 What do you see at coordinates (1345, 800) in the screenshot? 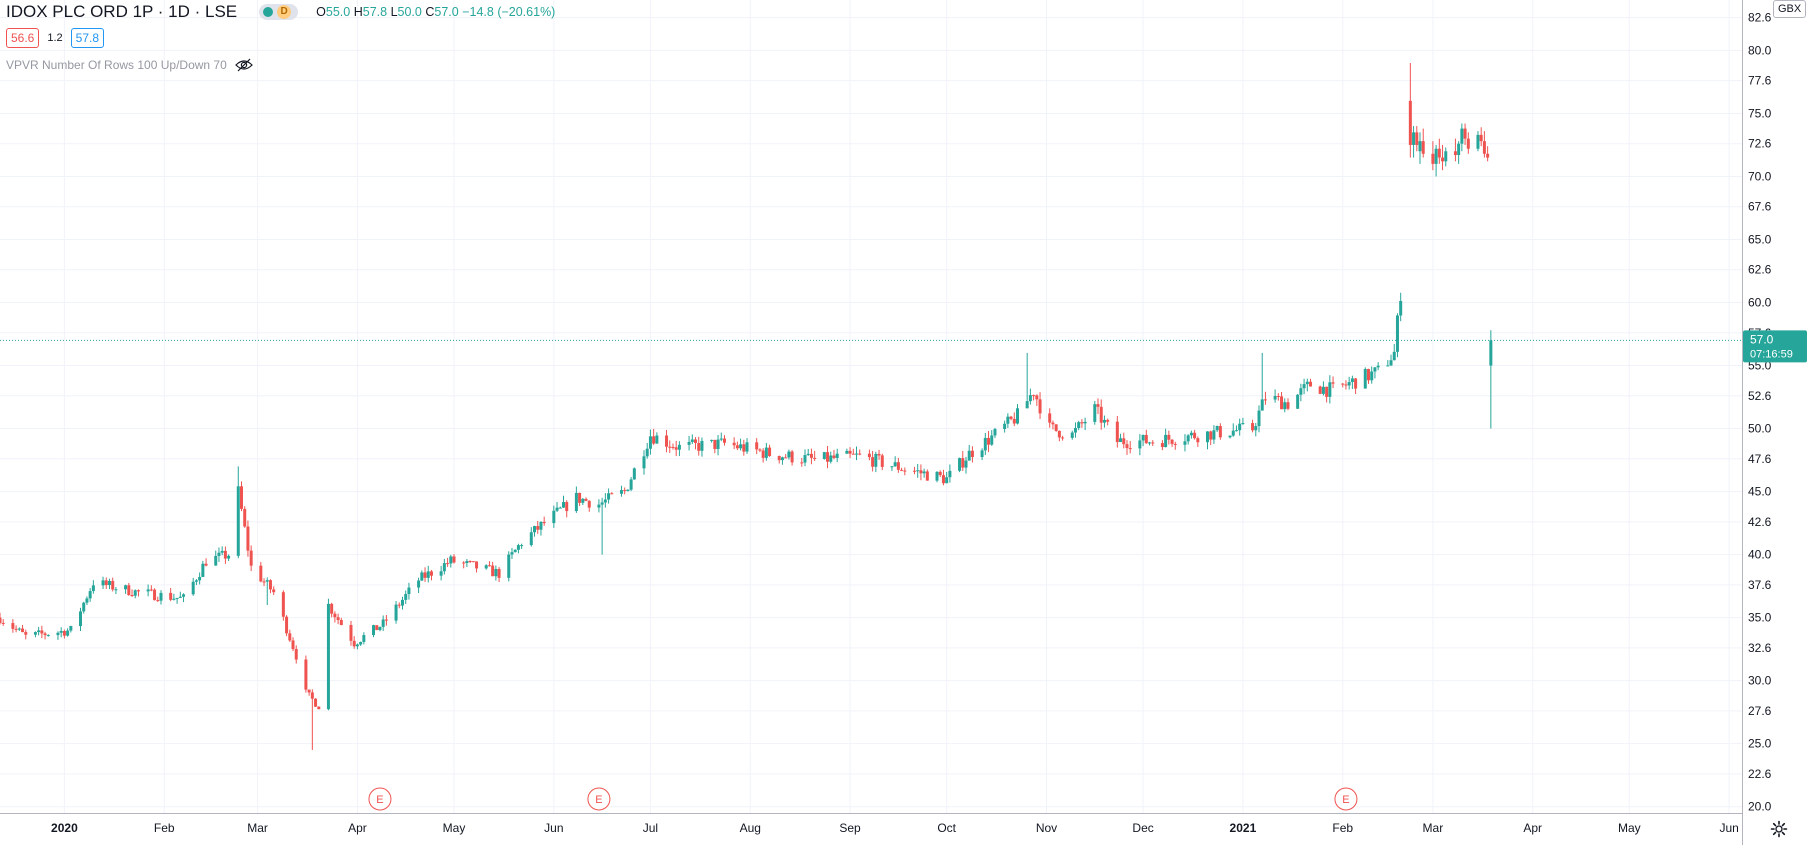
I see `earnings-event-label: E` at bounding box center [1345, 800].